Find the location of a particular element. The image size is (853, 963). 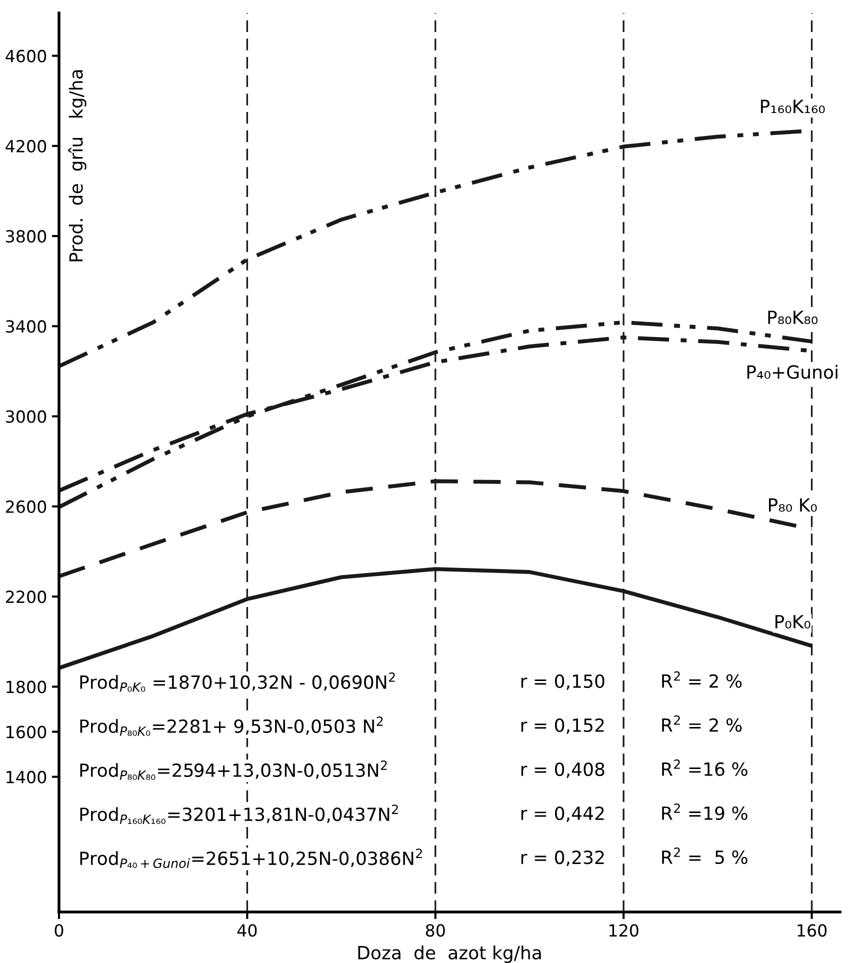

x-tick-label: 40 is located at coordinates (247, 930).